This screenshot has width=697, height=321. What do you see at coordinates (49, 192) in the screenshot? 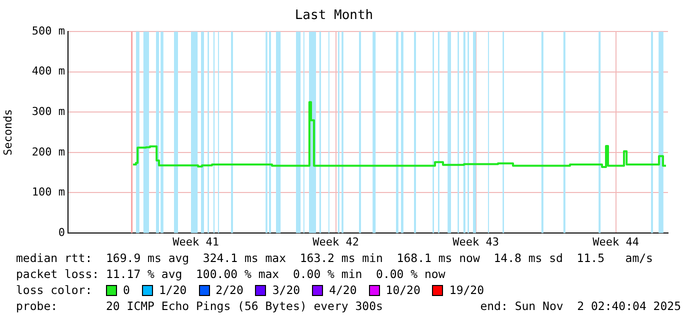
I see `y-tick-label: 100 m` at bounding box center [49, 192].